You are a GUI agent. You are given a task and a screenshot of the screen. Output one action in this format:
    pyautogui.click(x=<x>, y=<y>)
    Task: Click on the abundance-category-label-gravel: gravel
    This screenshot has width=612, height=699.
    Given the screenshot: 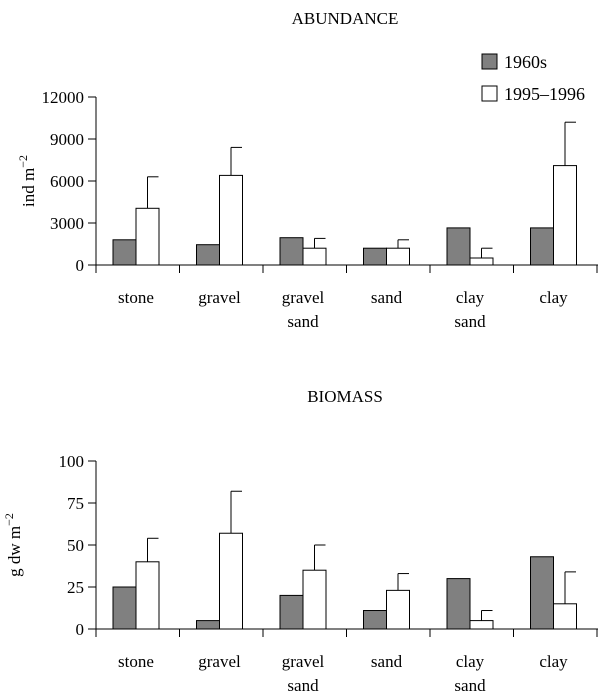 What is the action you would take?
    pyautogui.click(x=219, y=297)
    